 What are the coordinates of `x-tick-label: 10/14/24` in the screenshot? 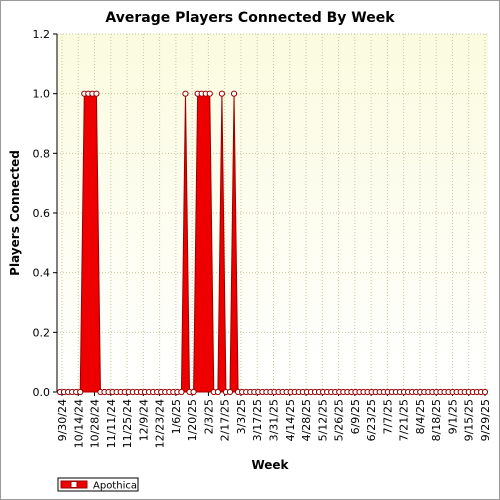 It's located at (78, 423).